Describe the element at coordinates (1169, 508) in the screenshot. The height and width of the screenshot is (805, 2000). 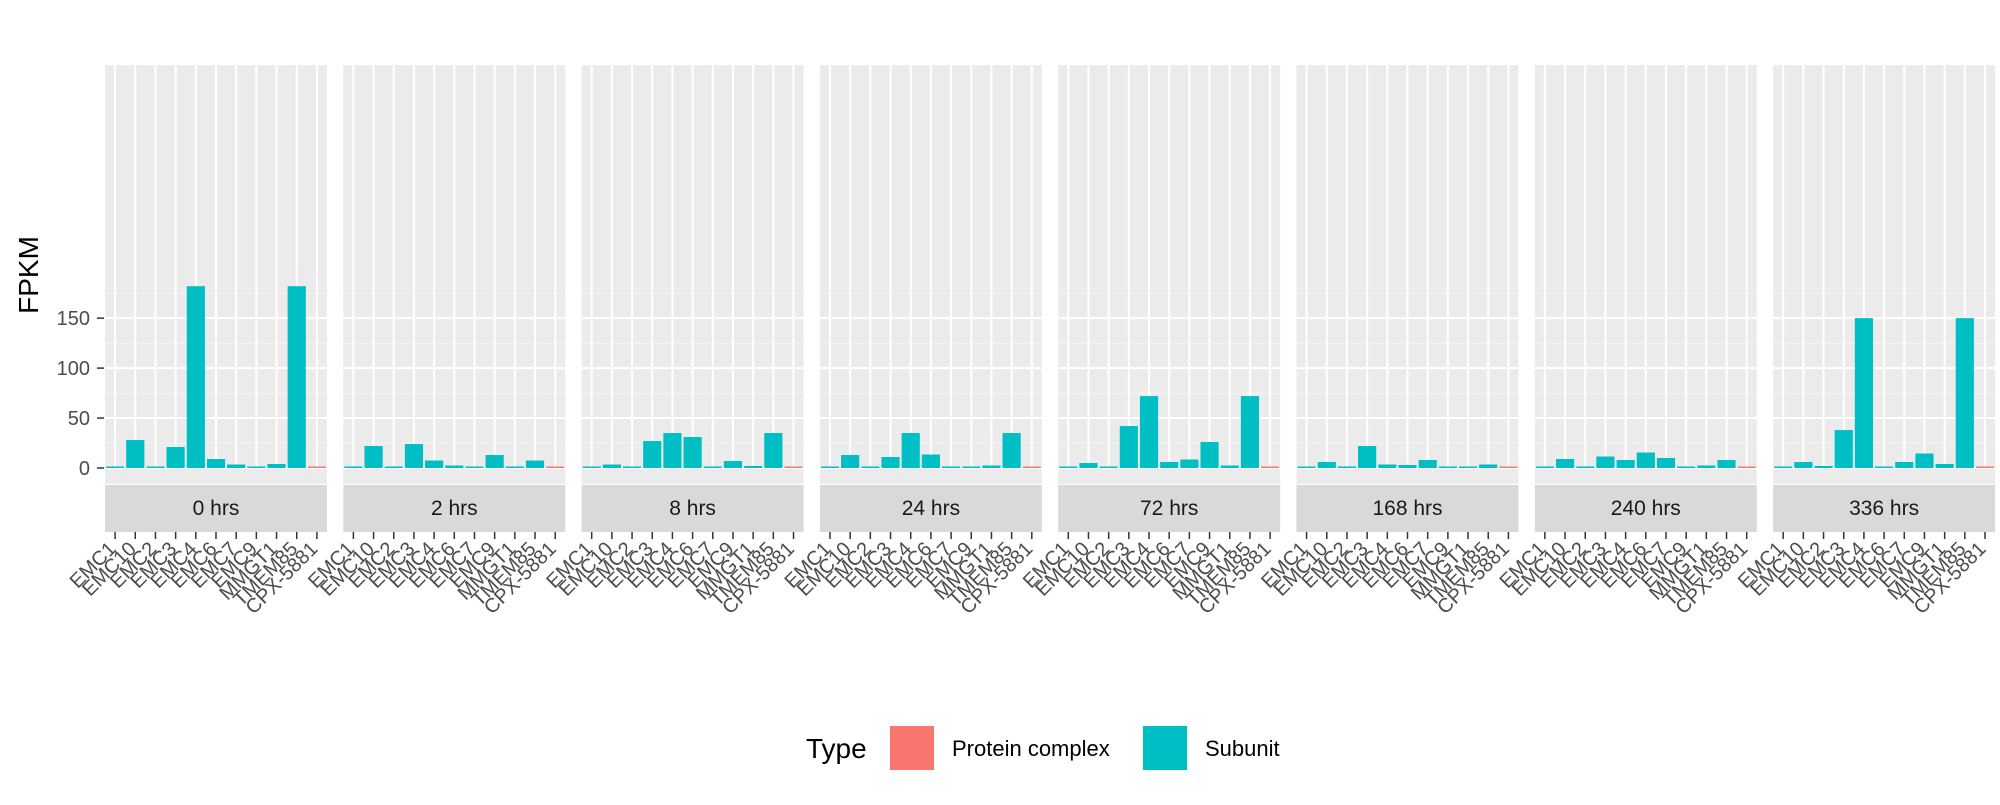
I see `facet-strip-label: 72 hrs` at that location.